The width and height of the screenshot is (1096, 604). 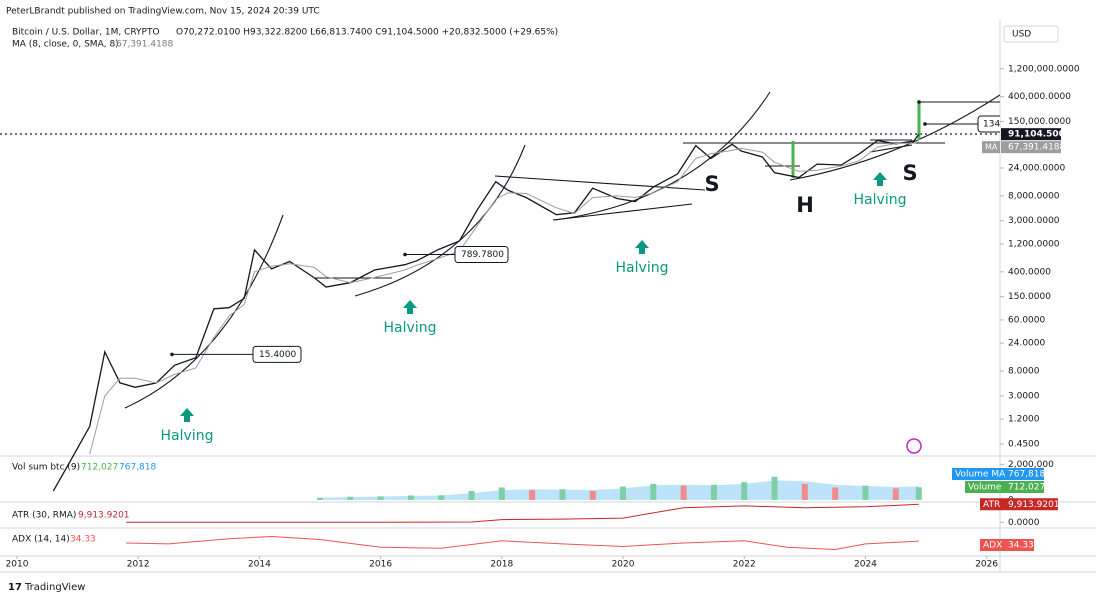 I want to click on callout-label: 15.4000, so click(x=277, y=355).